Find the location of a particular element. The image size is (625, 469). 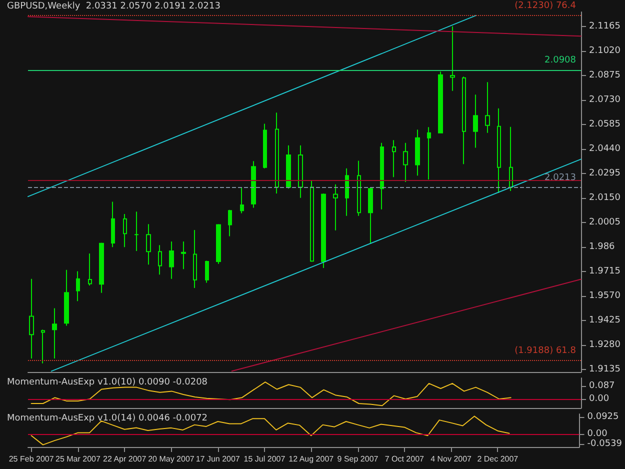

x-tick-label: 15 Jul 2007 is located at coordinates (265, 459).